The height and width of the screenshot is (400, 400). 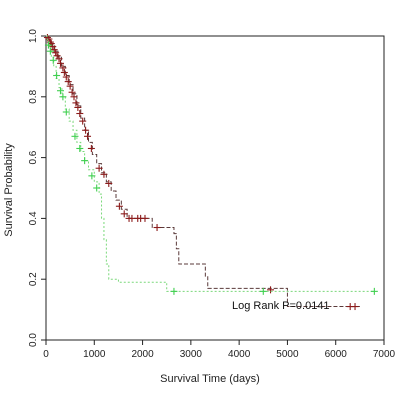 I want to click on x-tick-label: 2000, so click(x=142, y=354).